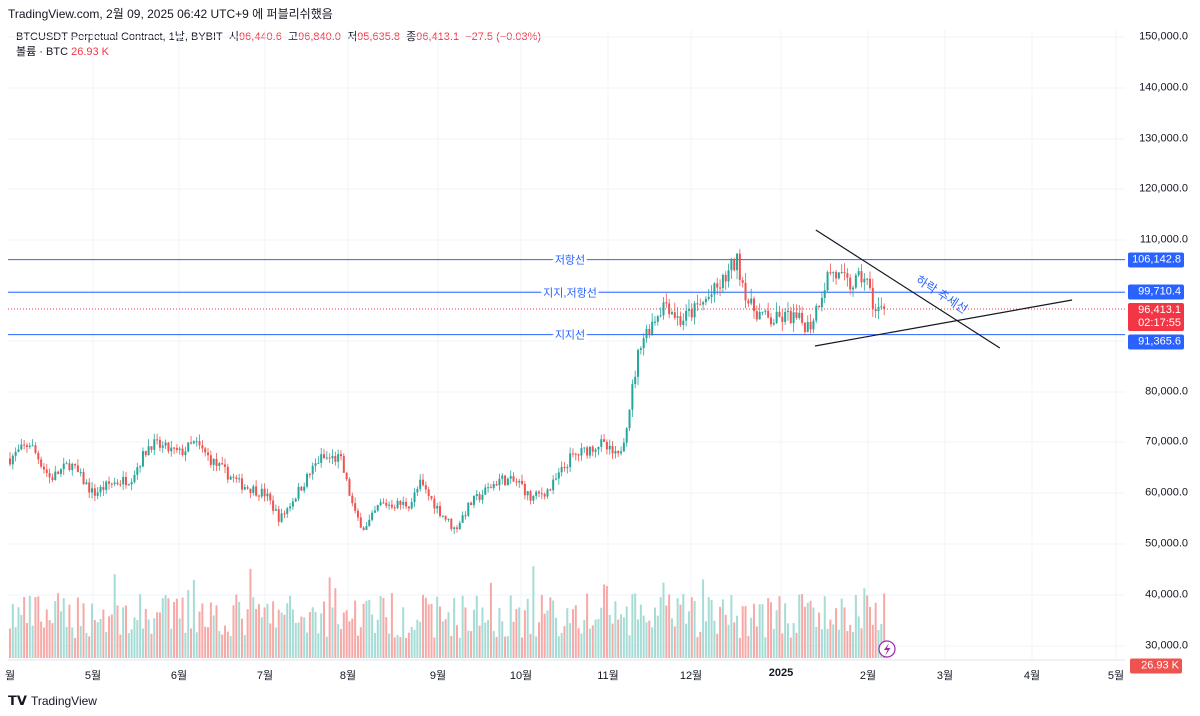 This screenshot has height=716, width=1200. What do you see at coordinates (63, 701) in the screenshot?
I see `brand-name: TradingView` at bounding box center [63, 701].